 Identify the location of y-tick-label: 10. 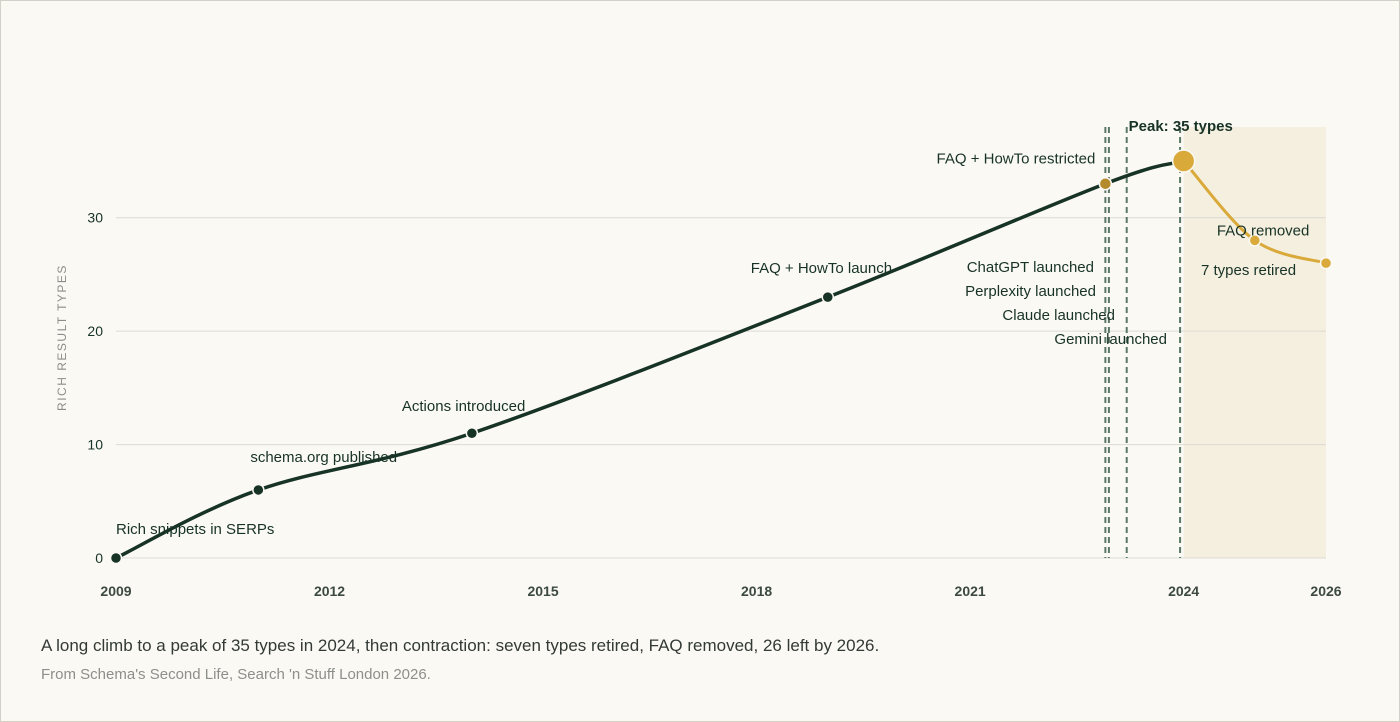
(95, 445).